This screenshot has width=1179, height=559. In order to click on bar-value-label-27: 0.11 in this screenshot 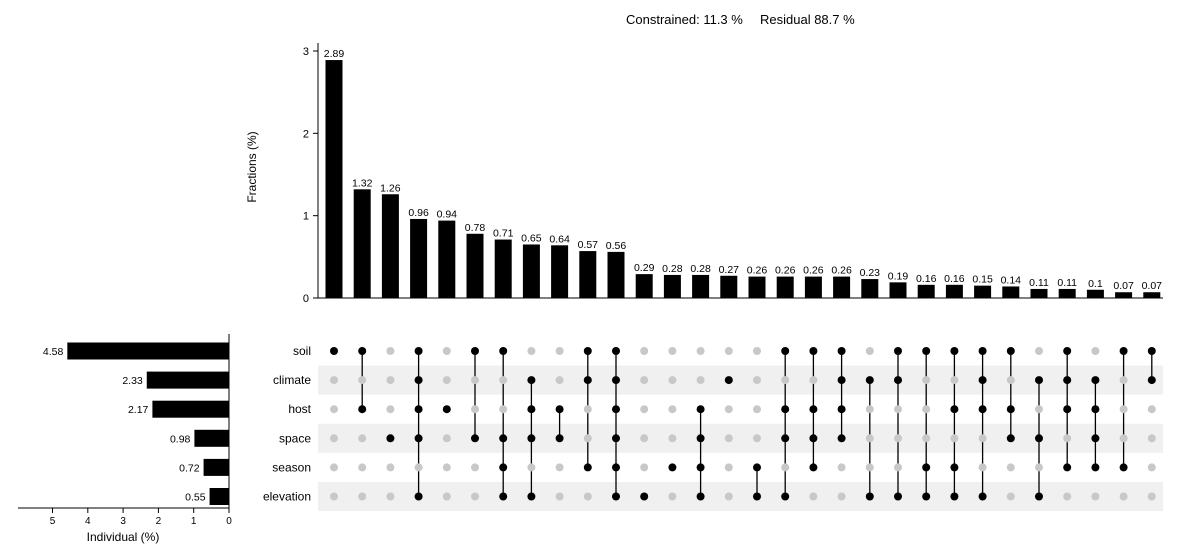, I will do `click(1067, 283)`.